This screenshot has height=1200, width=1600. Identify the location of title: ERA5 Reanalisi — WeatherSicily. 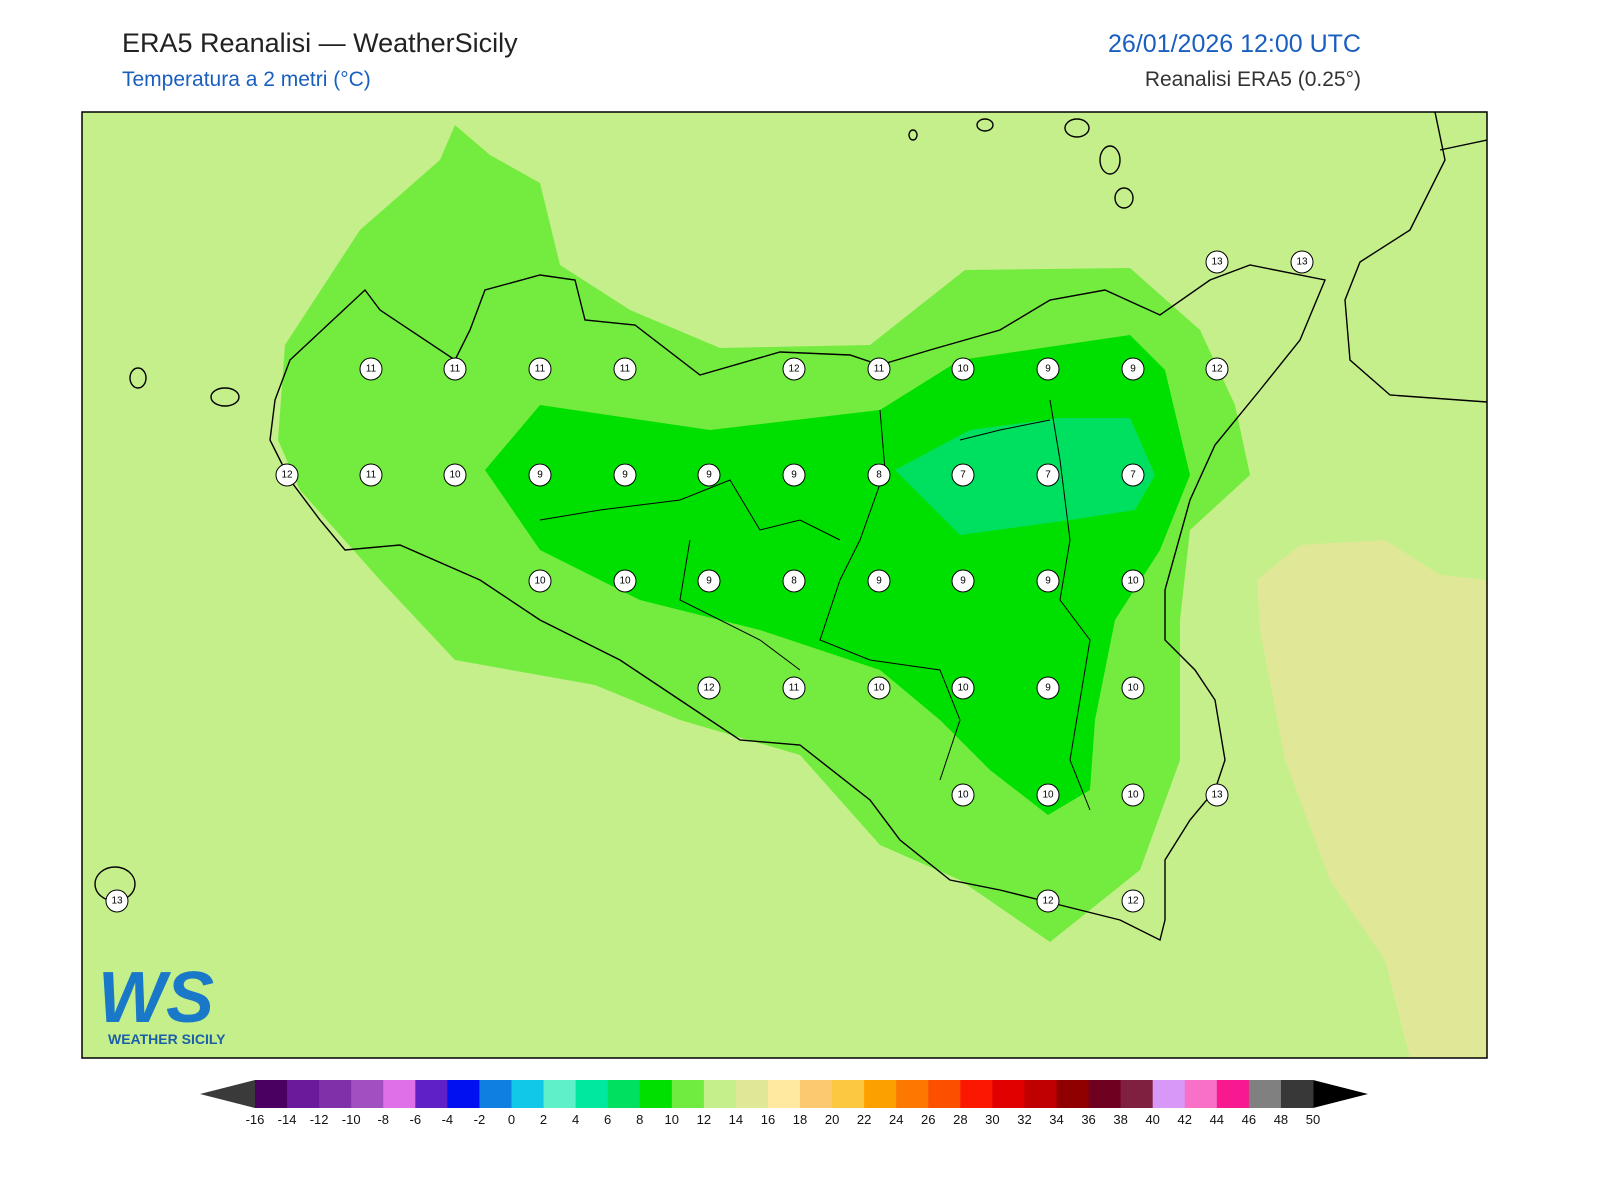
(320, 43).